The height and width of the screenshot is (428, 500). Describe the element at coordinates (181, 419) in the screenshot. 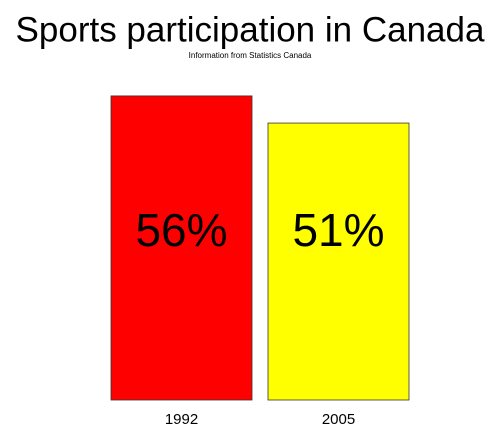

I see `x-tick-label: 1992` at that location.